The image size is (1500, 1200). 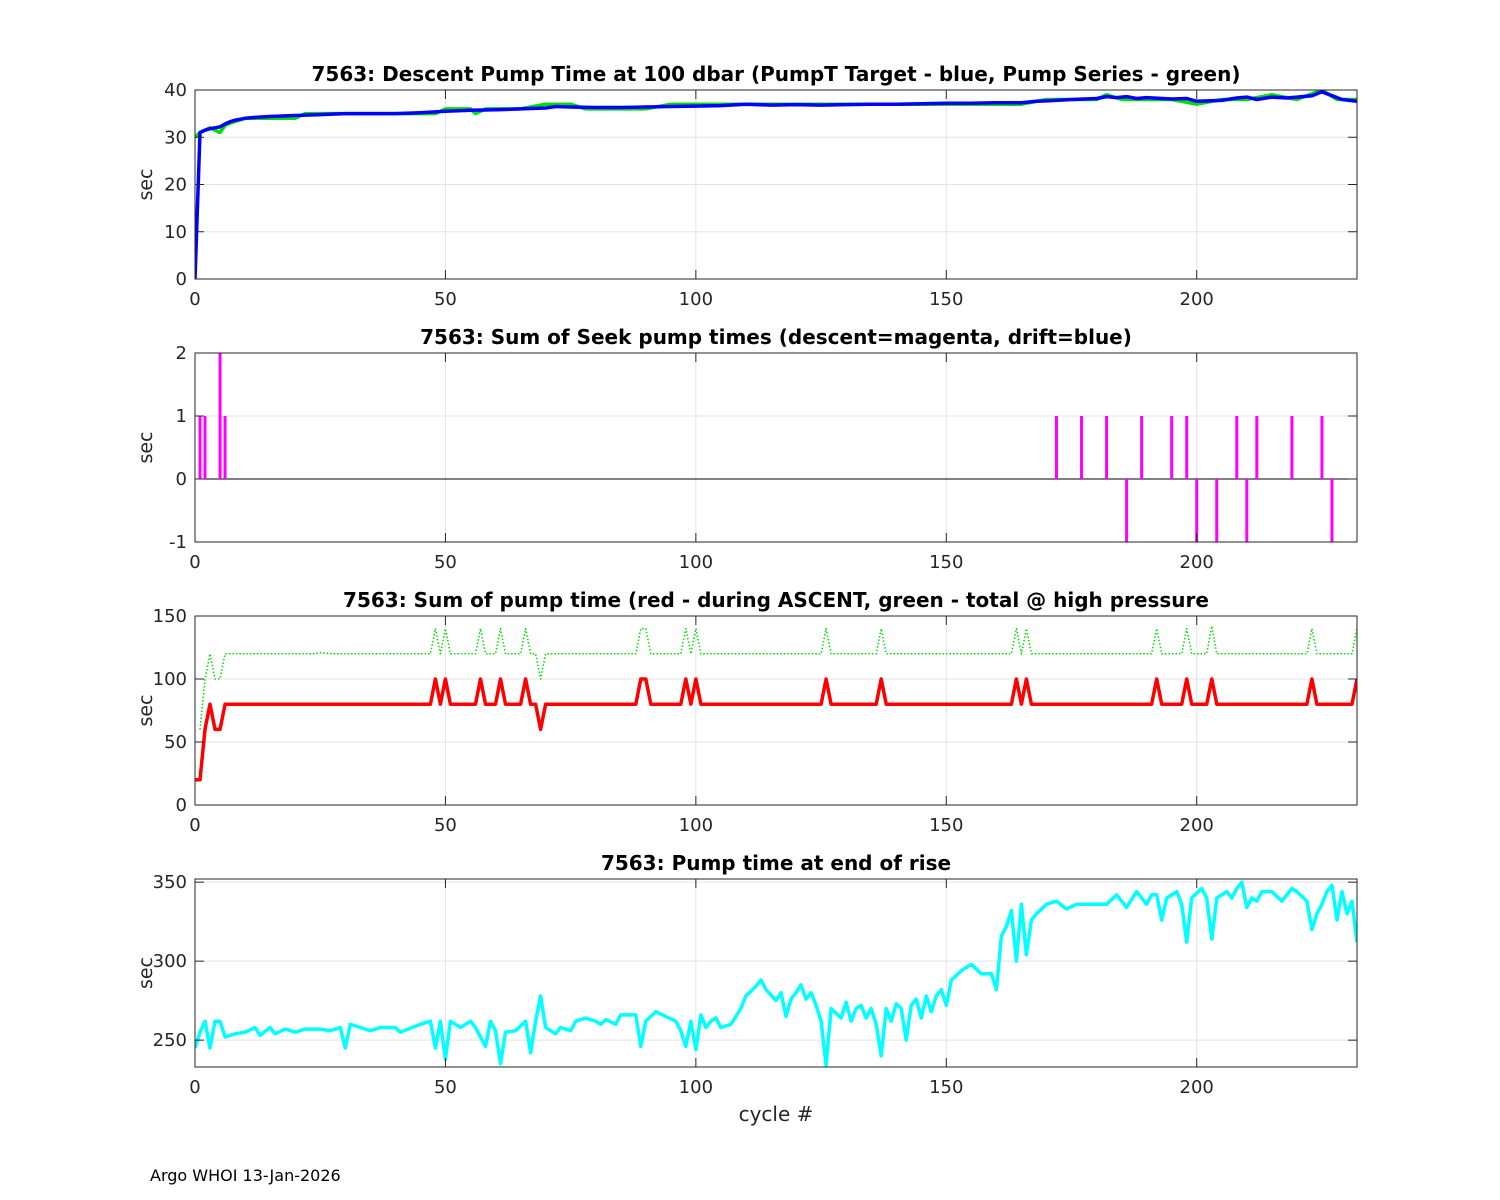 I want to click on y-tick-label: 300, so click(x=170, y=961).